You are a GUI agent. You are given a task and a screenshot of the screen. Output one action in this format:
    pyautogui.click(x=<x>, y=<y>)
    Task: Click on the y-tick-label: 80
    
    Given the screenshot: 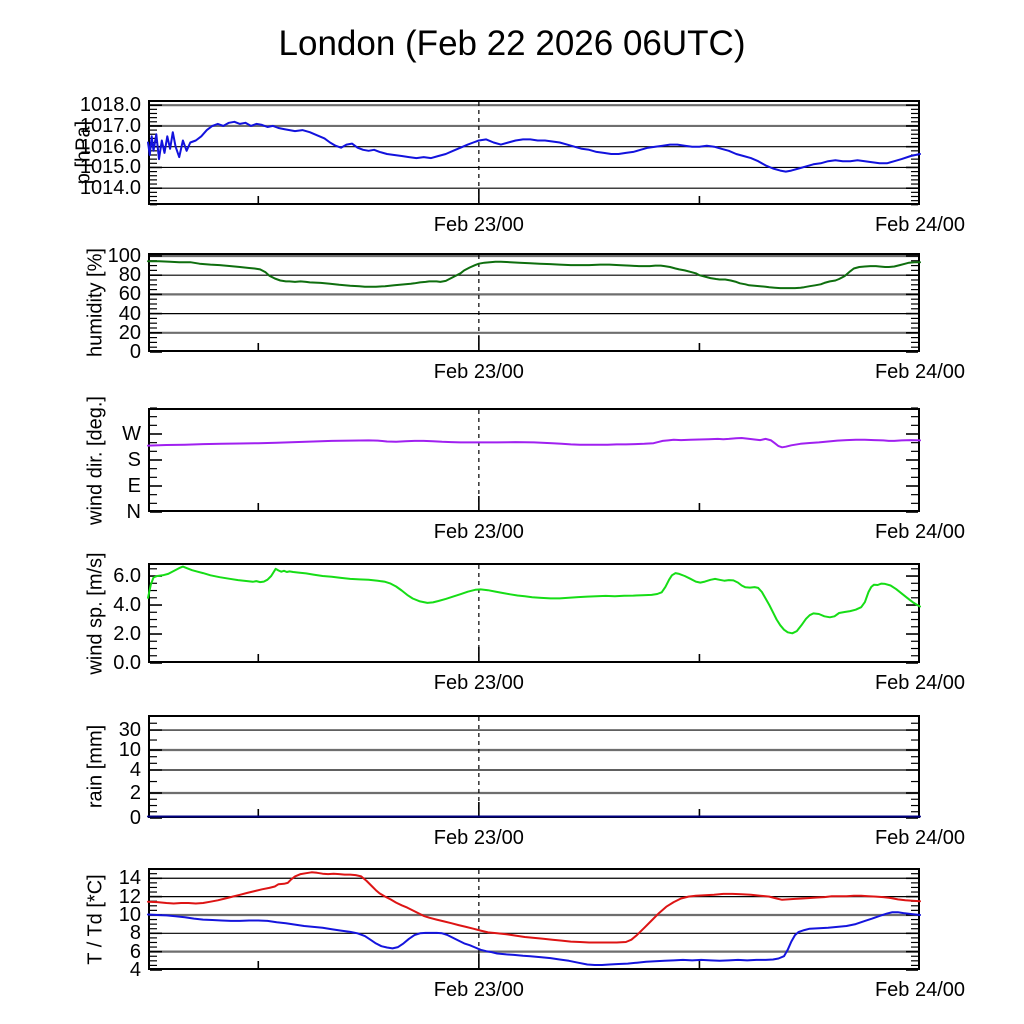 What is the action you would take?
    pyautogui.click(x=129, y=275)
    